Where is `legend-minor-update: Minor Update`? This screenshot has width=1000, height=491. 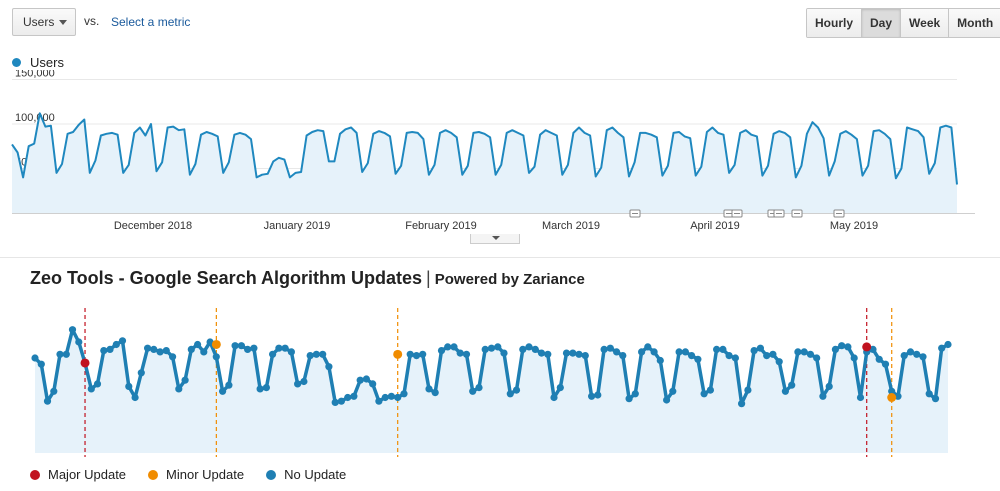
legend-minor-update: Minor Update is located at coordinates (196, 474).